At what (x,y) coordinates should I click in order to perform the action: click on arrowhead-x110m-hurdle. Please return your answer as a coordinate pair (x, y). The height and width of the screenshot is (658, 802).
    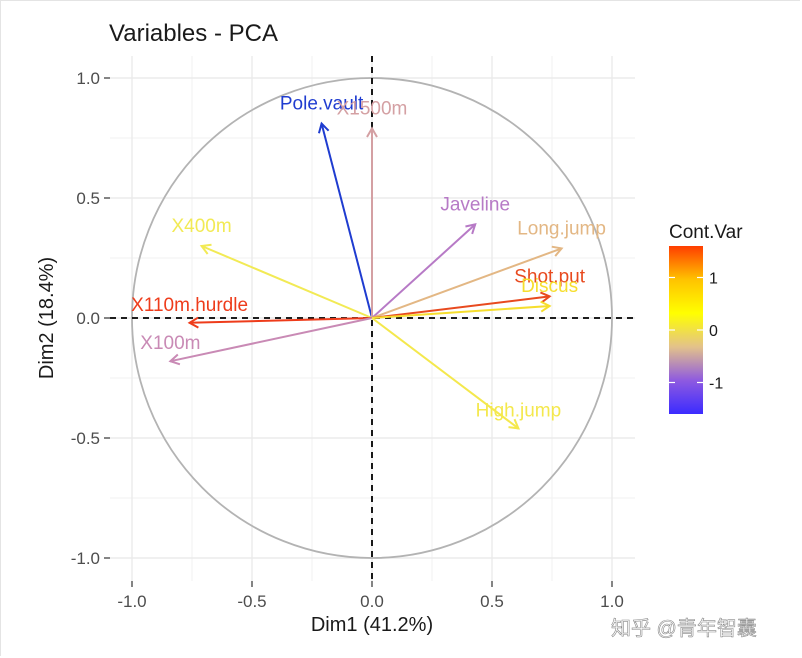
    Looking at the image, I should click on (193, 322).